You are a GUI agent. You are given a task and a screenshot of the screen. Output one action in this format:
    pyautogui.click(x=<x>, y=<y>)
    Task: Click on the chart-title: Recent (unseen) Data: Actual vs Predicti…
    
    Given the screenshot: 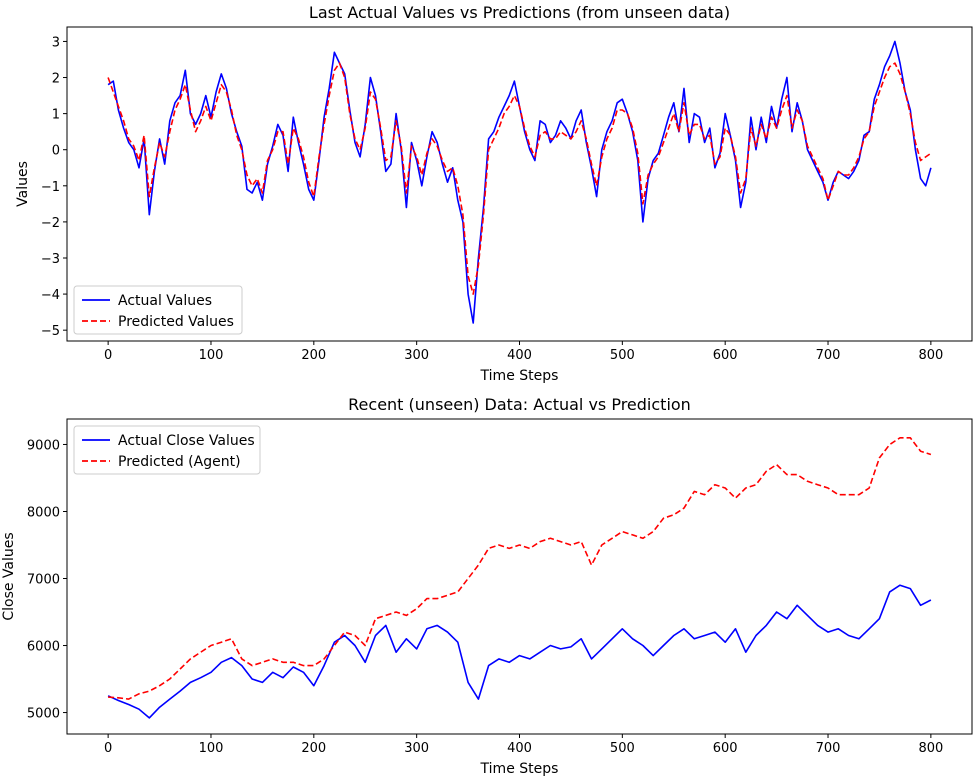 What is the action you would take?
    pyautogui.click(x=519, y=404)
    